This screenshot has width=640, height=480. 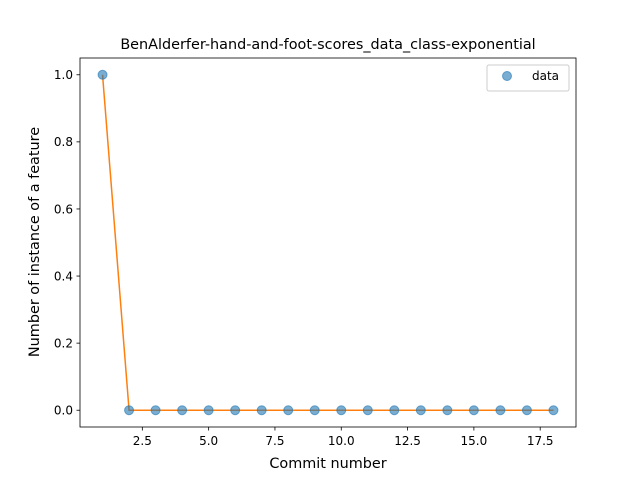 What do you see at coordinates (63, 142) in the screenshot?
I see `y-tick-label: 0.8` at bounding box center [63, 142].